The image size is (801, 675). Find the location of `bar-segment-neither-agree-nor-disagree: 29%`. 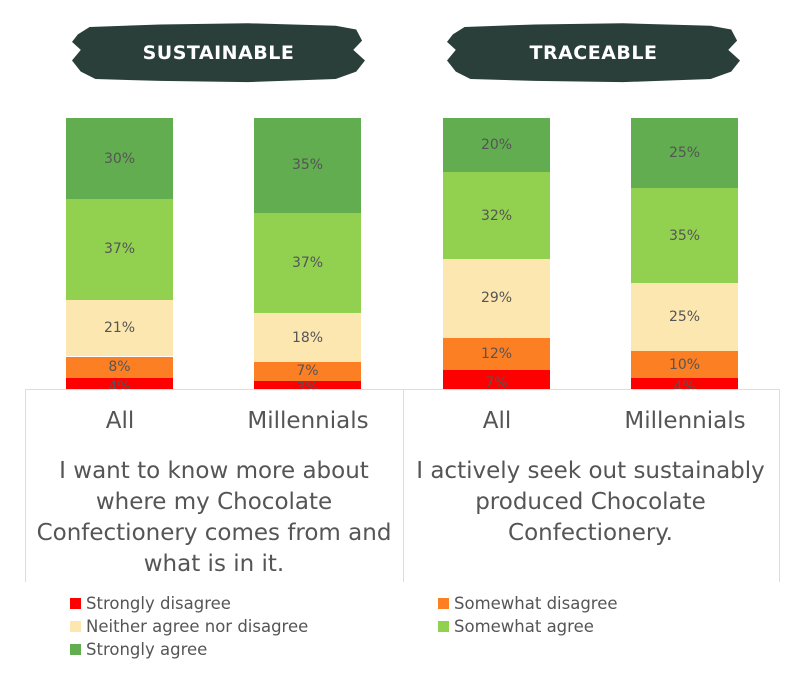

bar-segment-neither-agree-nor-disagree: 29% is located at coordinates (496, 298).